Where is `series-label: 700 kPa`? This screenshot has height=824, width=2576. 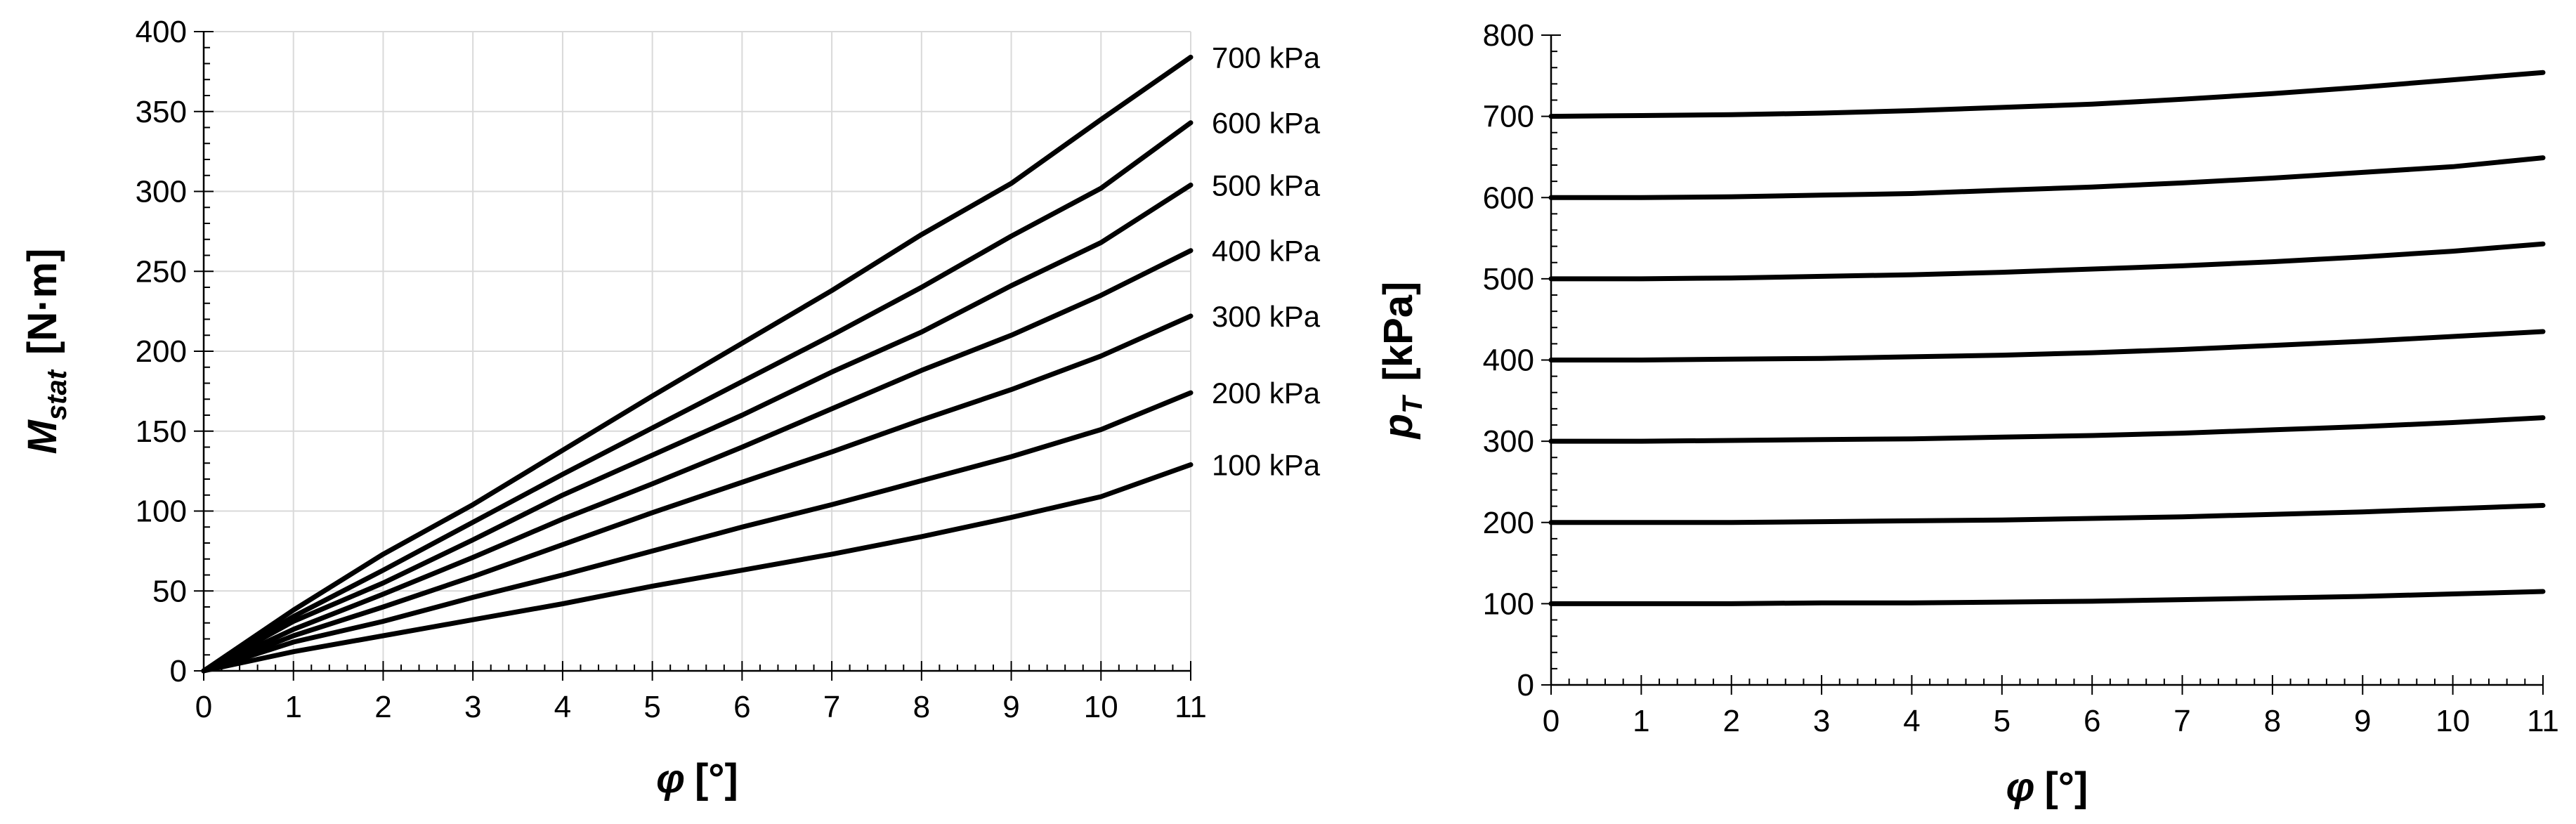
series-label: 700 kPa is located at coordinates (1266, 57).